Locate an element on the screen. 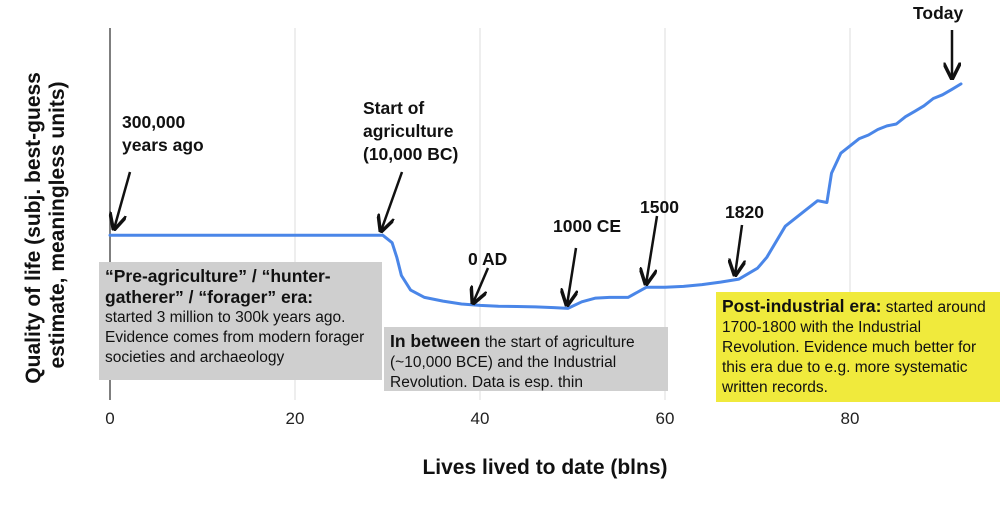 The image size is (1000, 519). y-axis-label-line-1: Quality of life (subj. best-guess is located at coordinates (33, 228).